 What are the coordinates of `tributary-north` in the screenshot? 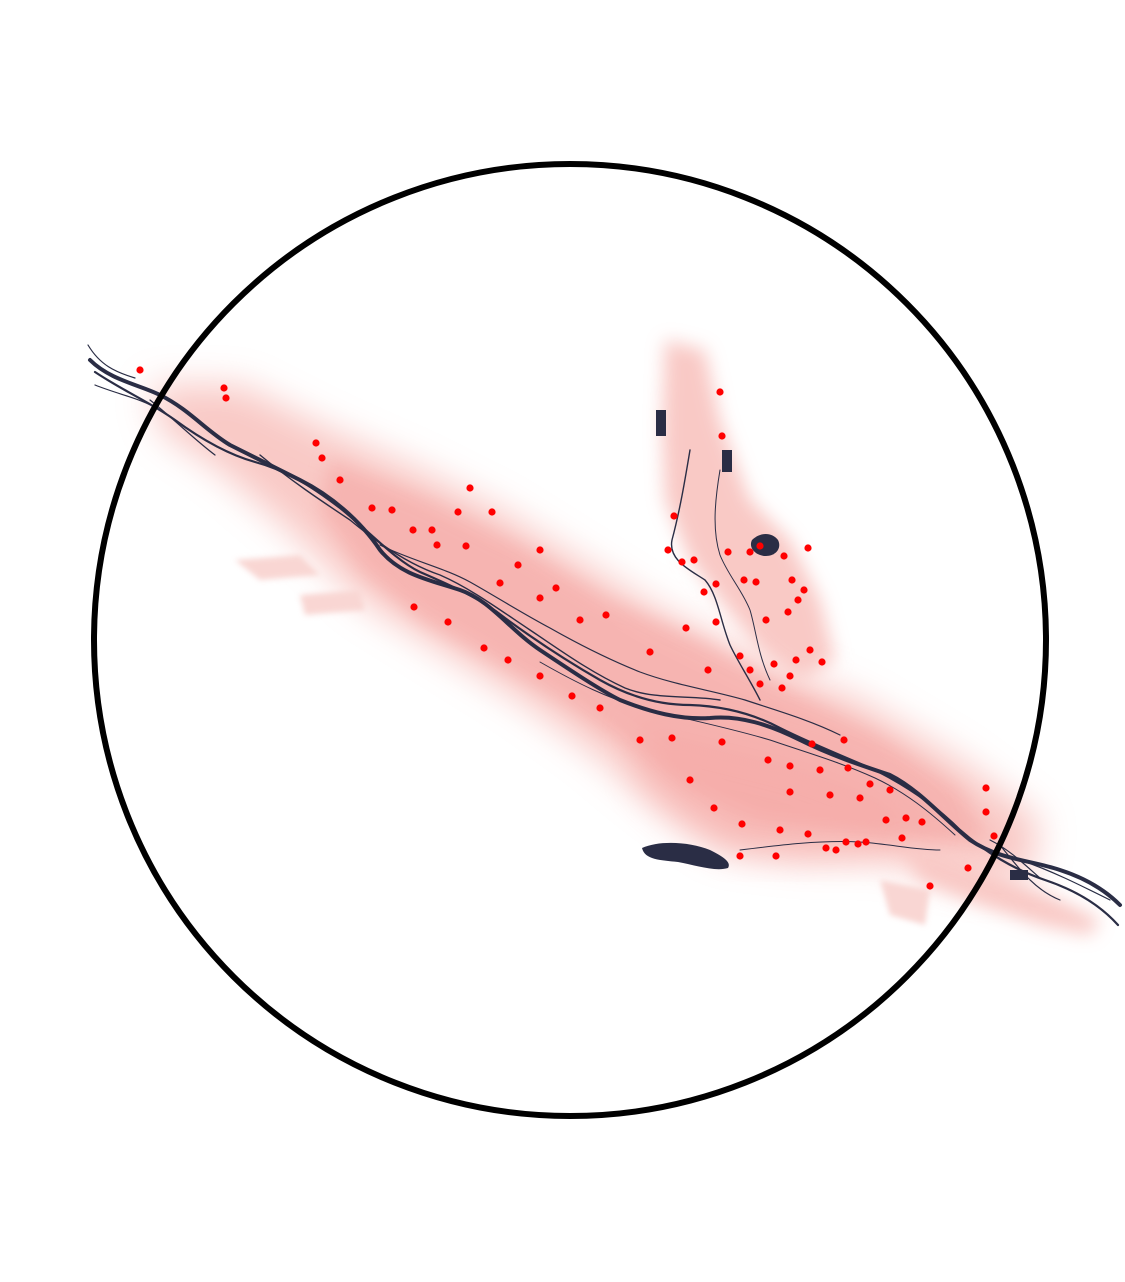 It's located at (715, 575).